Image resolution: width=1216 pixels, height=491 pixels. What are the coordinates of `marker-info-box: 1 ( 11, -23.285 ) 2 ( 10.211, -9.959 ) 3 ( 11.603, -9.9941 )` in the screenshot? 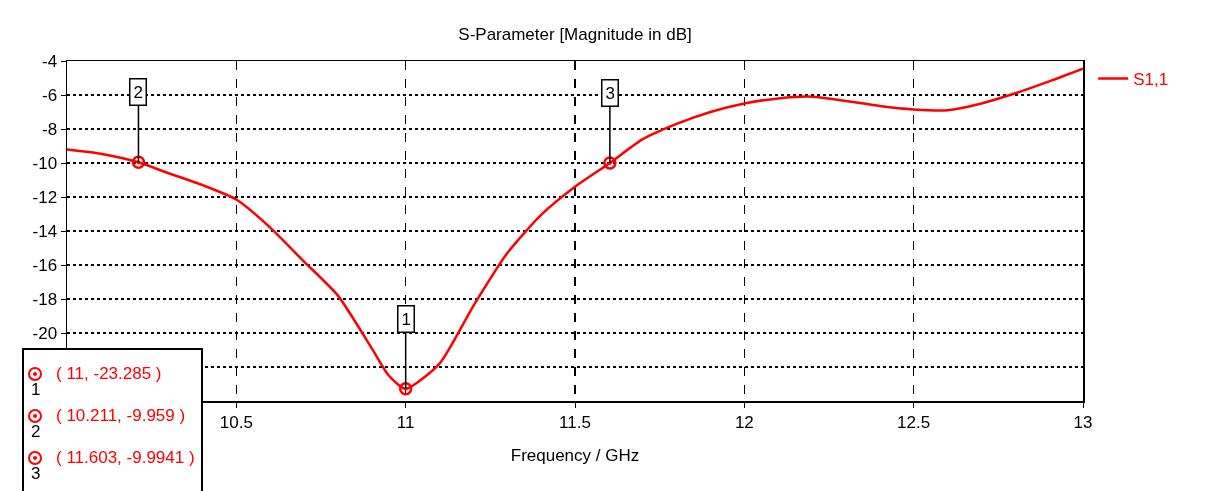 It's located at (112, 419).